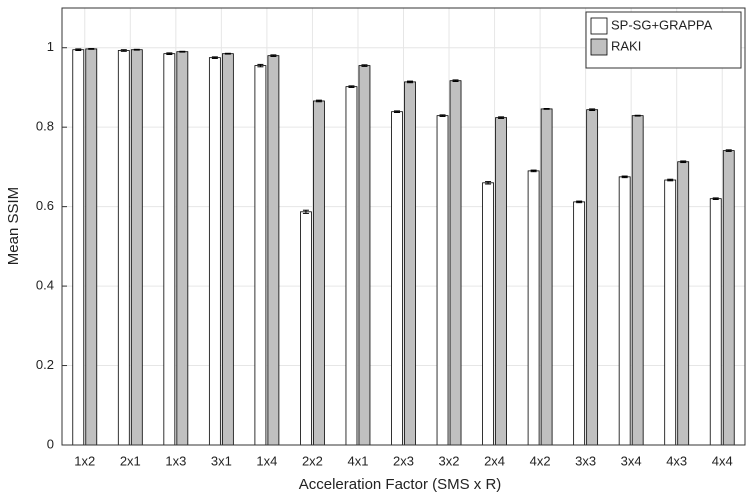  I want to click on x-tick-label: 4x2, so click(540, 460).